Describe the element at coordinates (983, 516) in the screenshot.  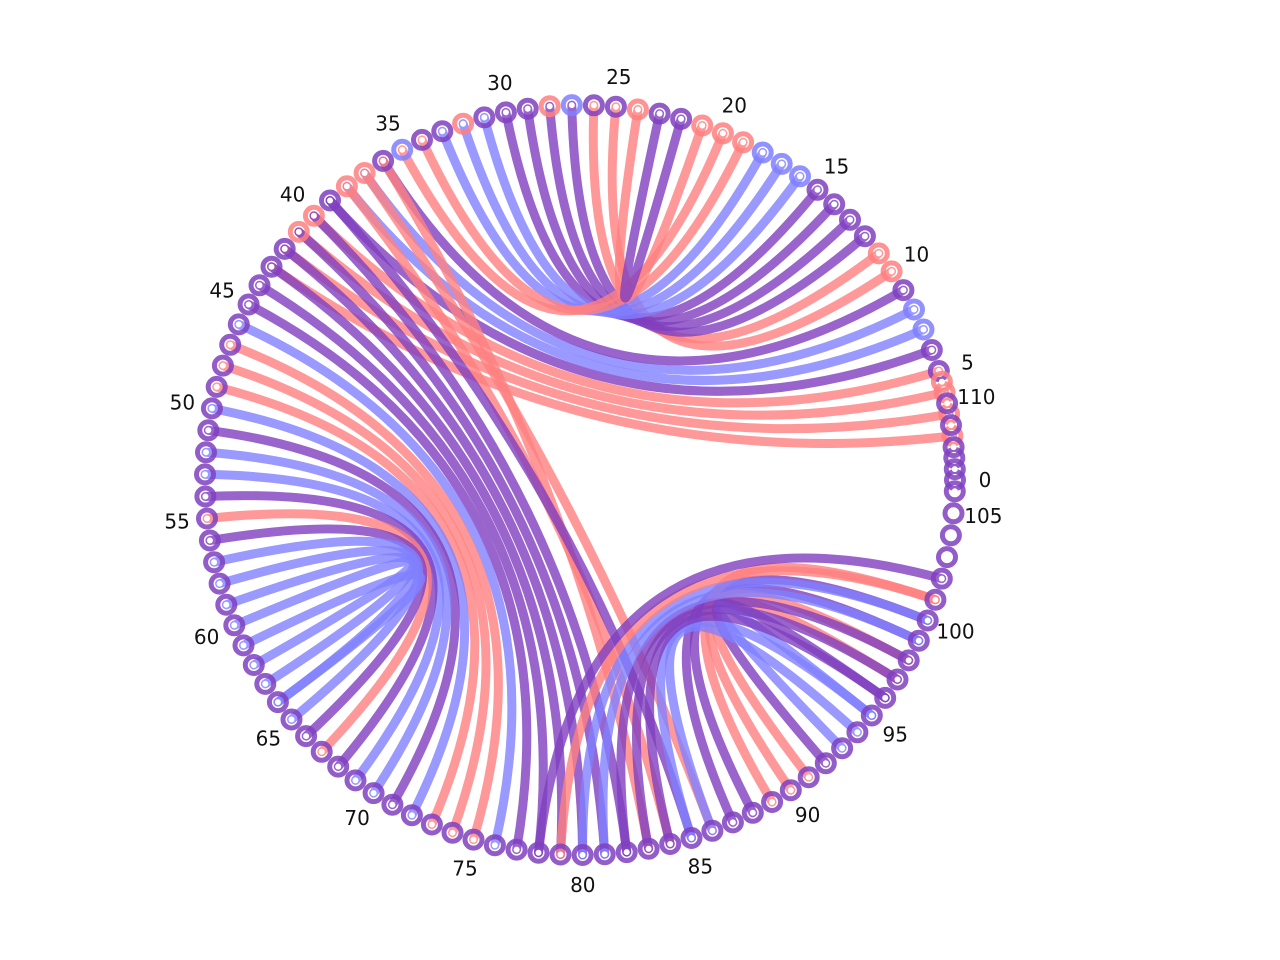
I see `tick-label-105: 105` at that location.